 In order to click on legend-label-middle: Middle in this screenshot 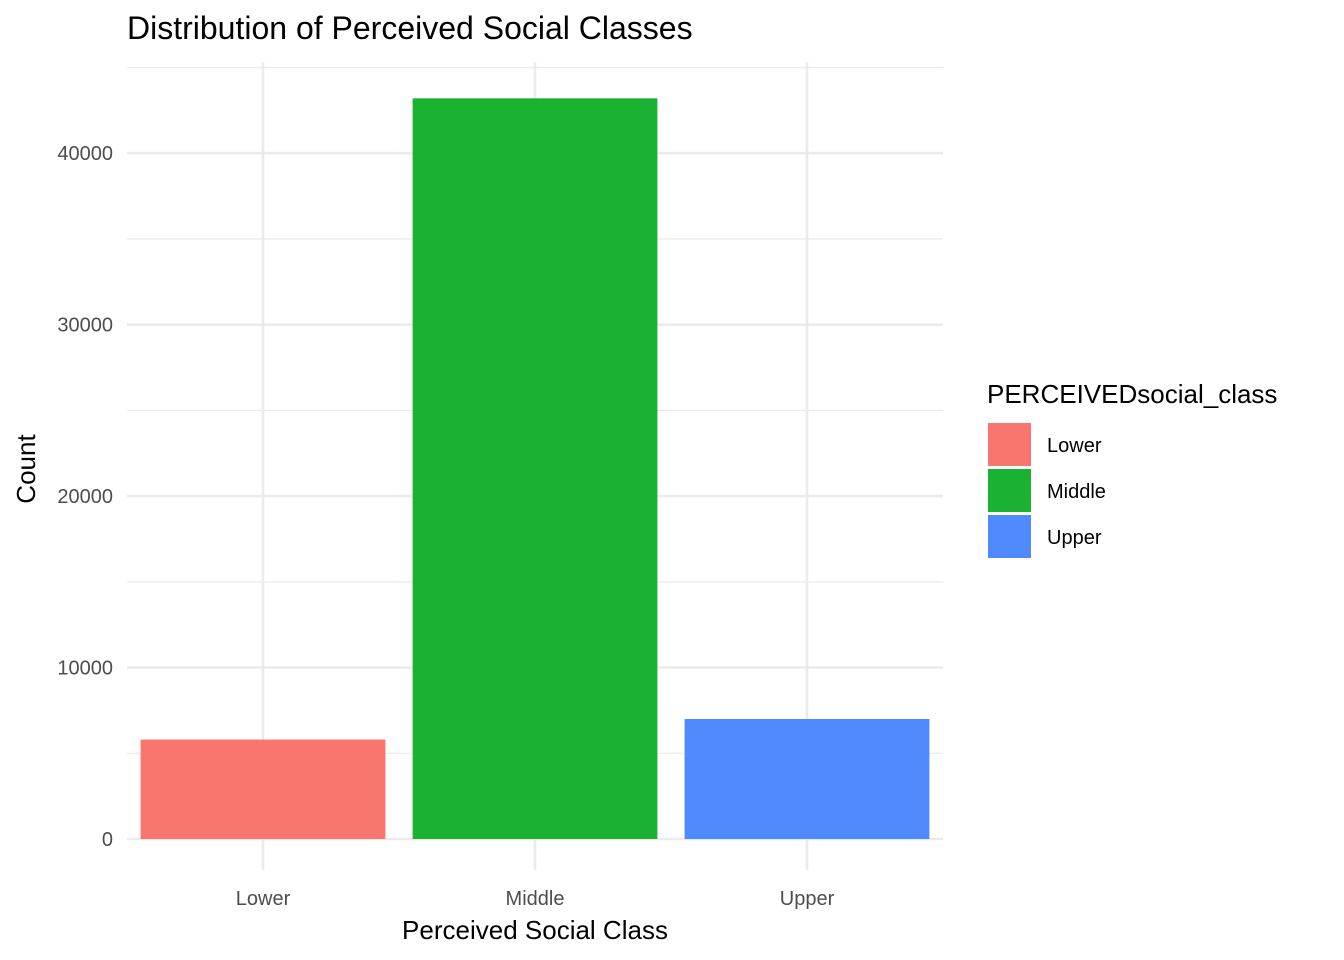, I will do `click(1076, 492)`.